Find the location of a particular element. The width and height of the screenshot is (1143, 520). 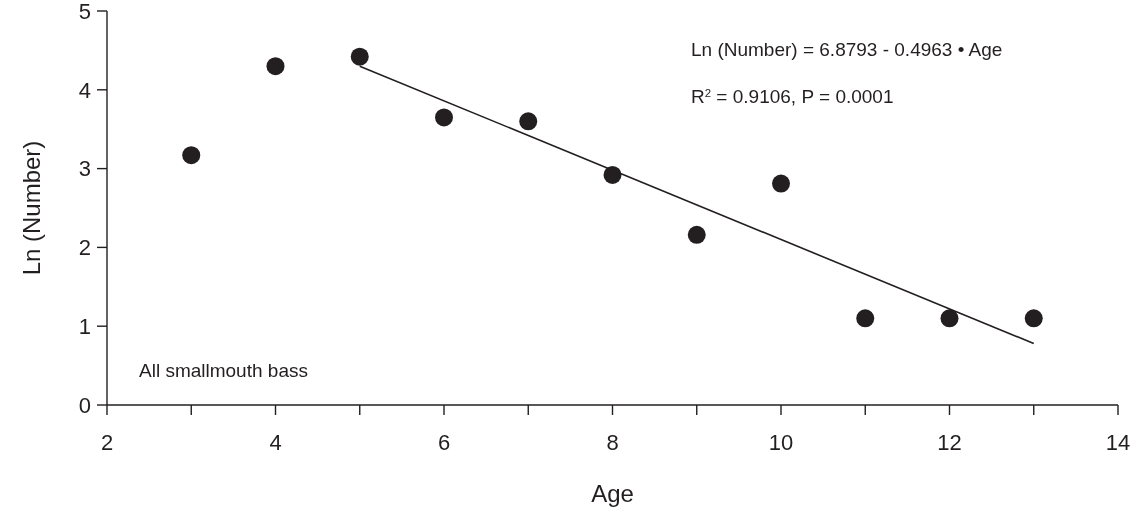

annotation: R$^{2}$ = 0.9106, P = 0.0001 is located at coordinates (792, 96).